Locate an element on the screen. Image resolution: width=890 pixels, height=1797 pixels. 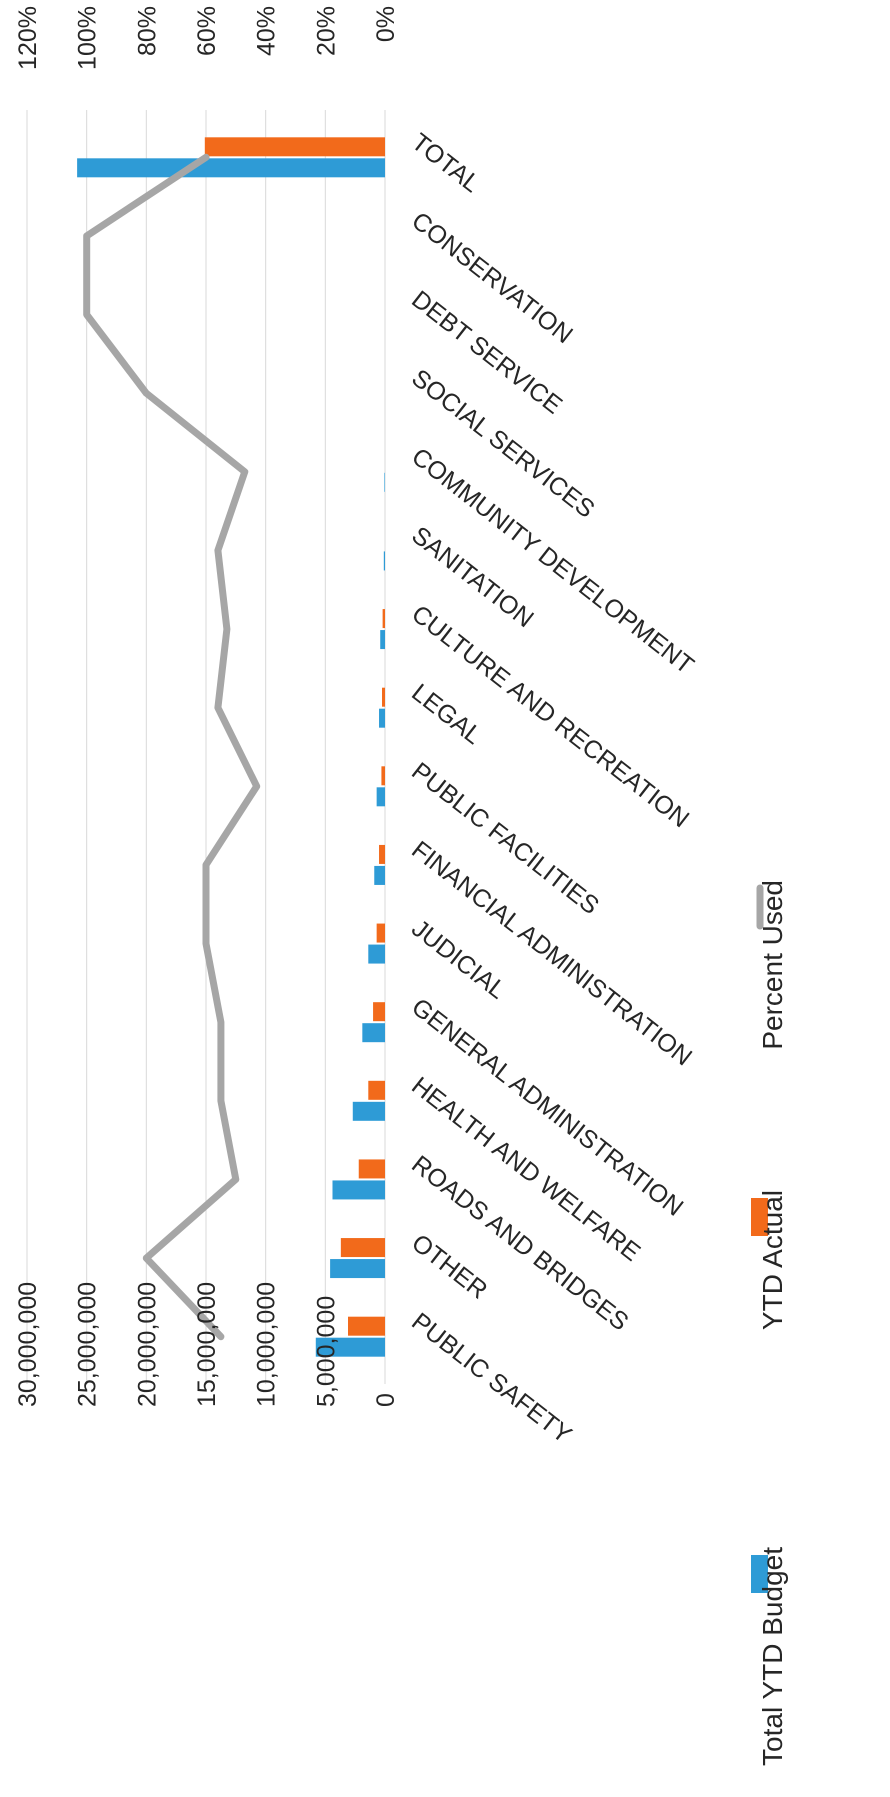
category-label: JUDICIAL is located at coordinates (458, 959).